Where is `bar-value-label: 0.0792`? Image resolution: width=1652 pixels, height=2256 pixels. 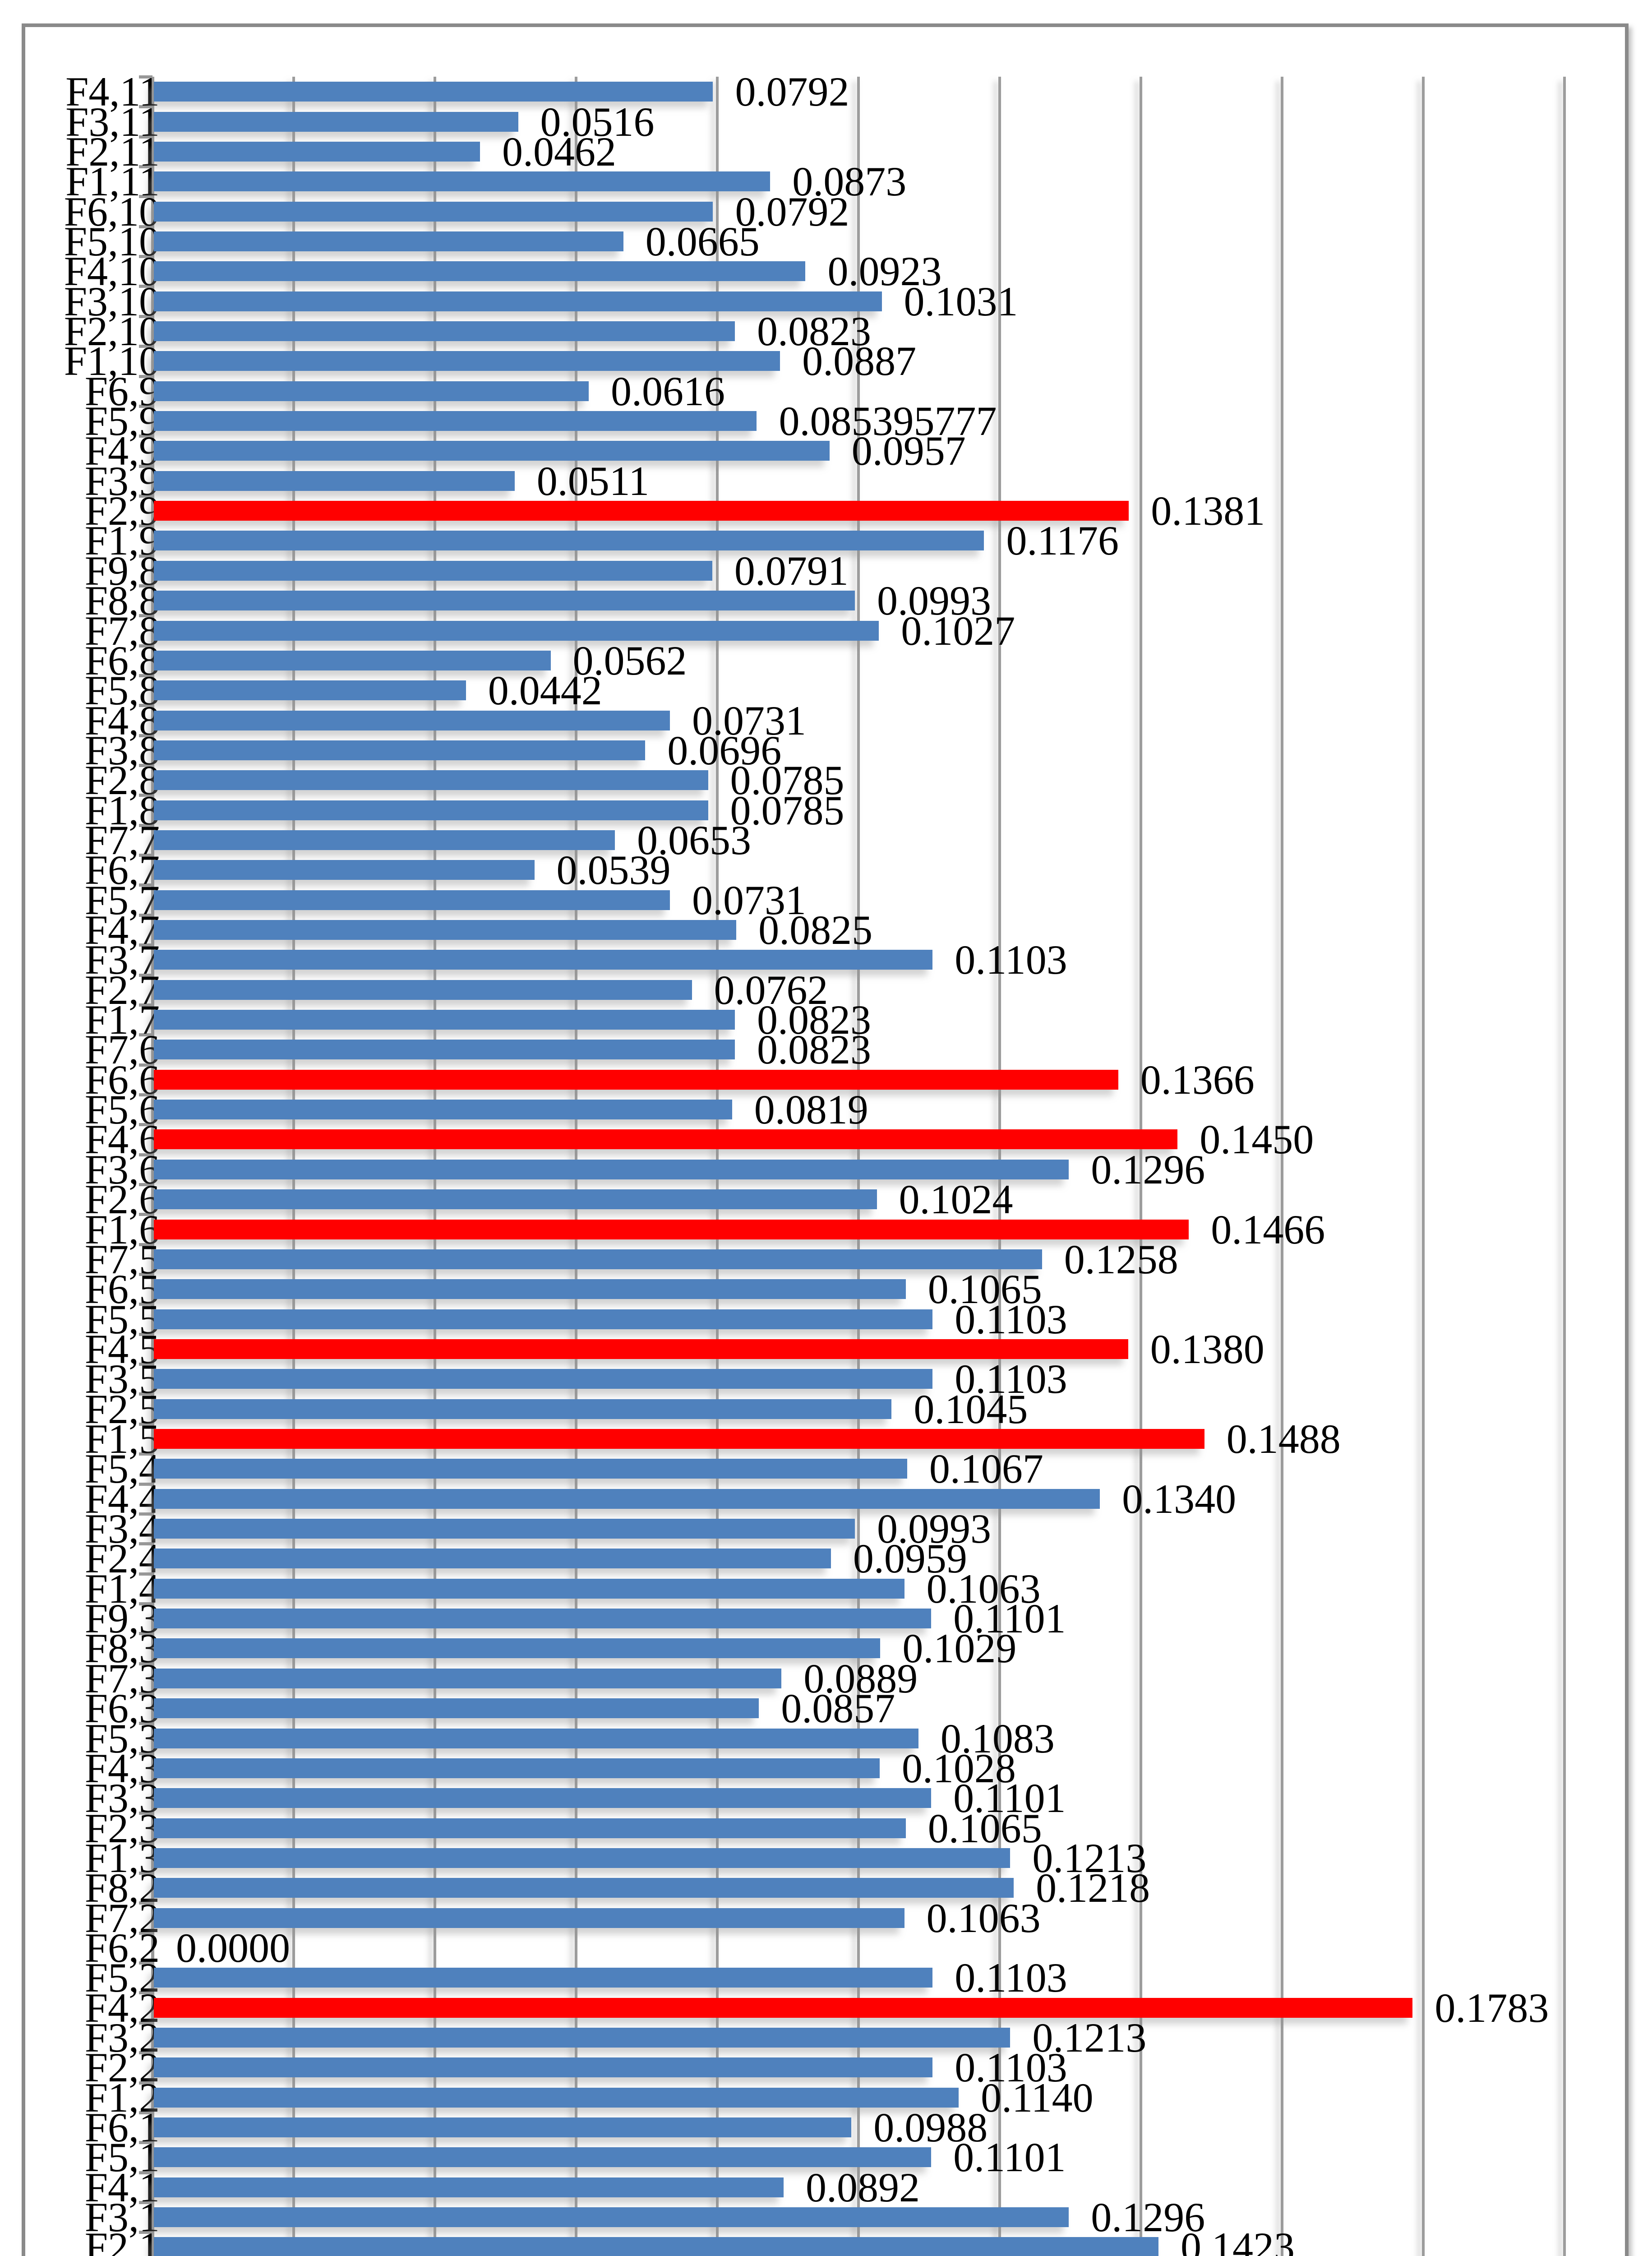 bar-value-label: 0.0792 is located at coordinates (792, 92).